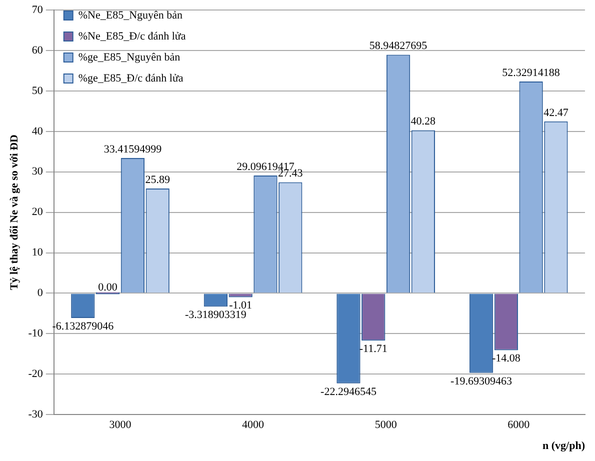 The image size is (595, 461). Describe the element at coordinates (481, 381) in the screenshot. I see `data-label: -19.69309463` at that location.